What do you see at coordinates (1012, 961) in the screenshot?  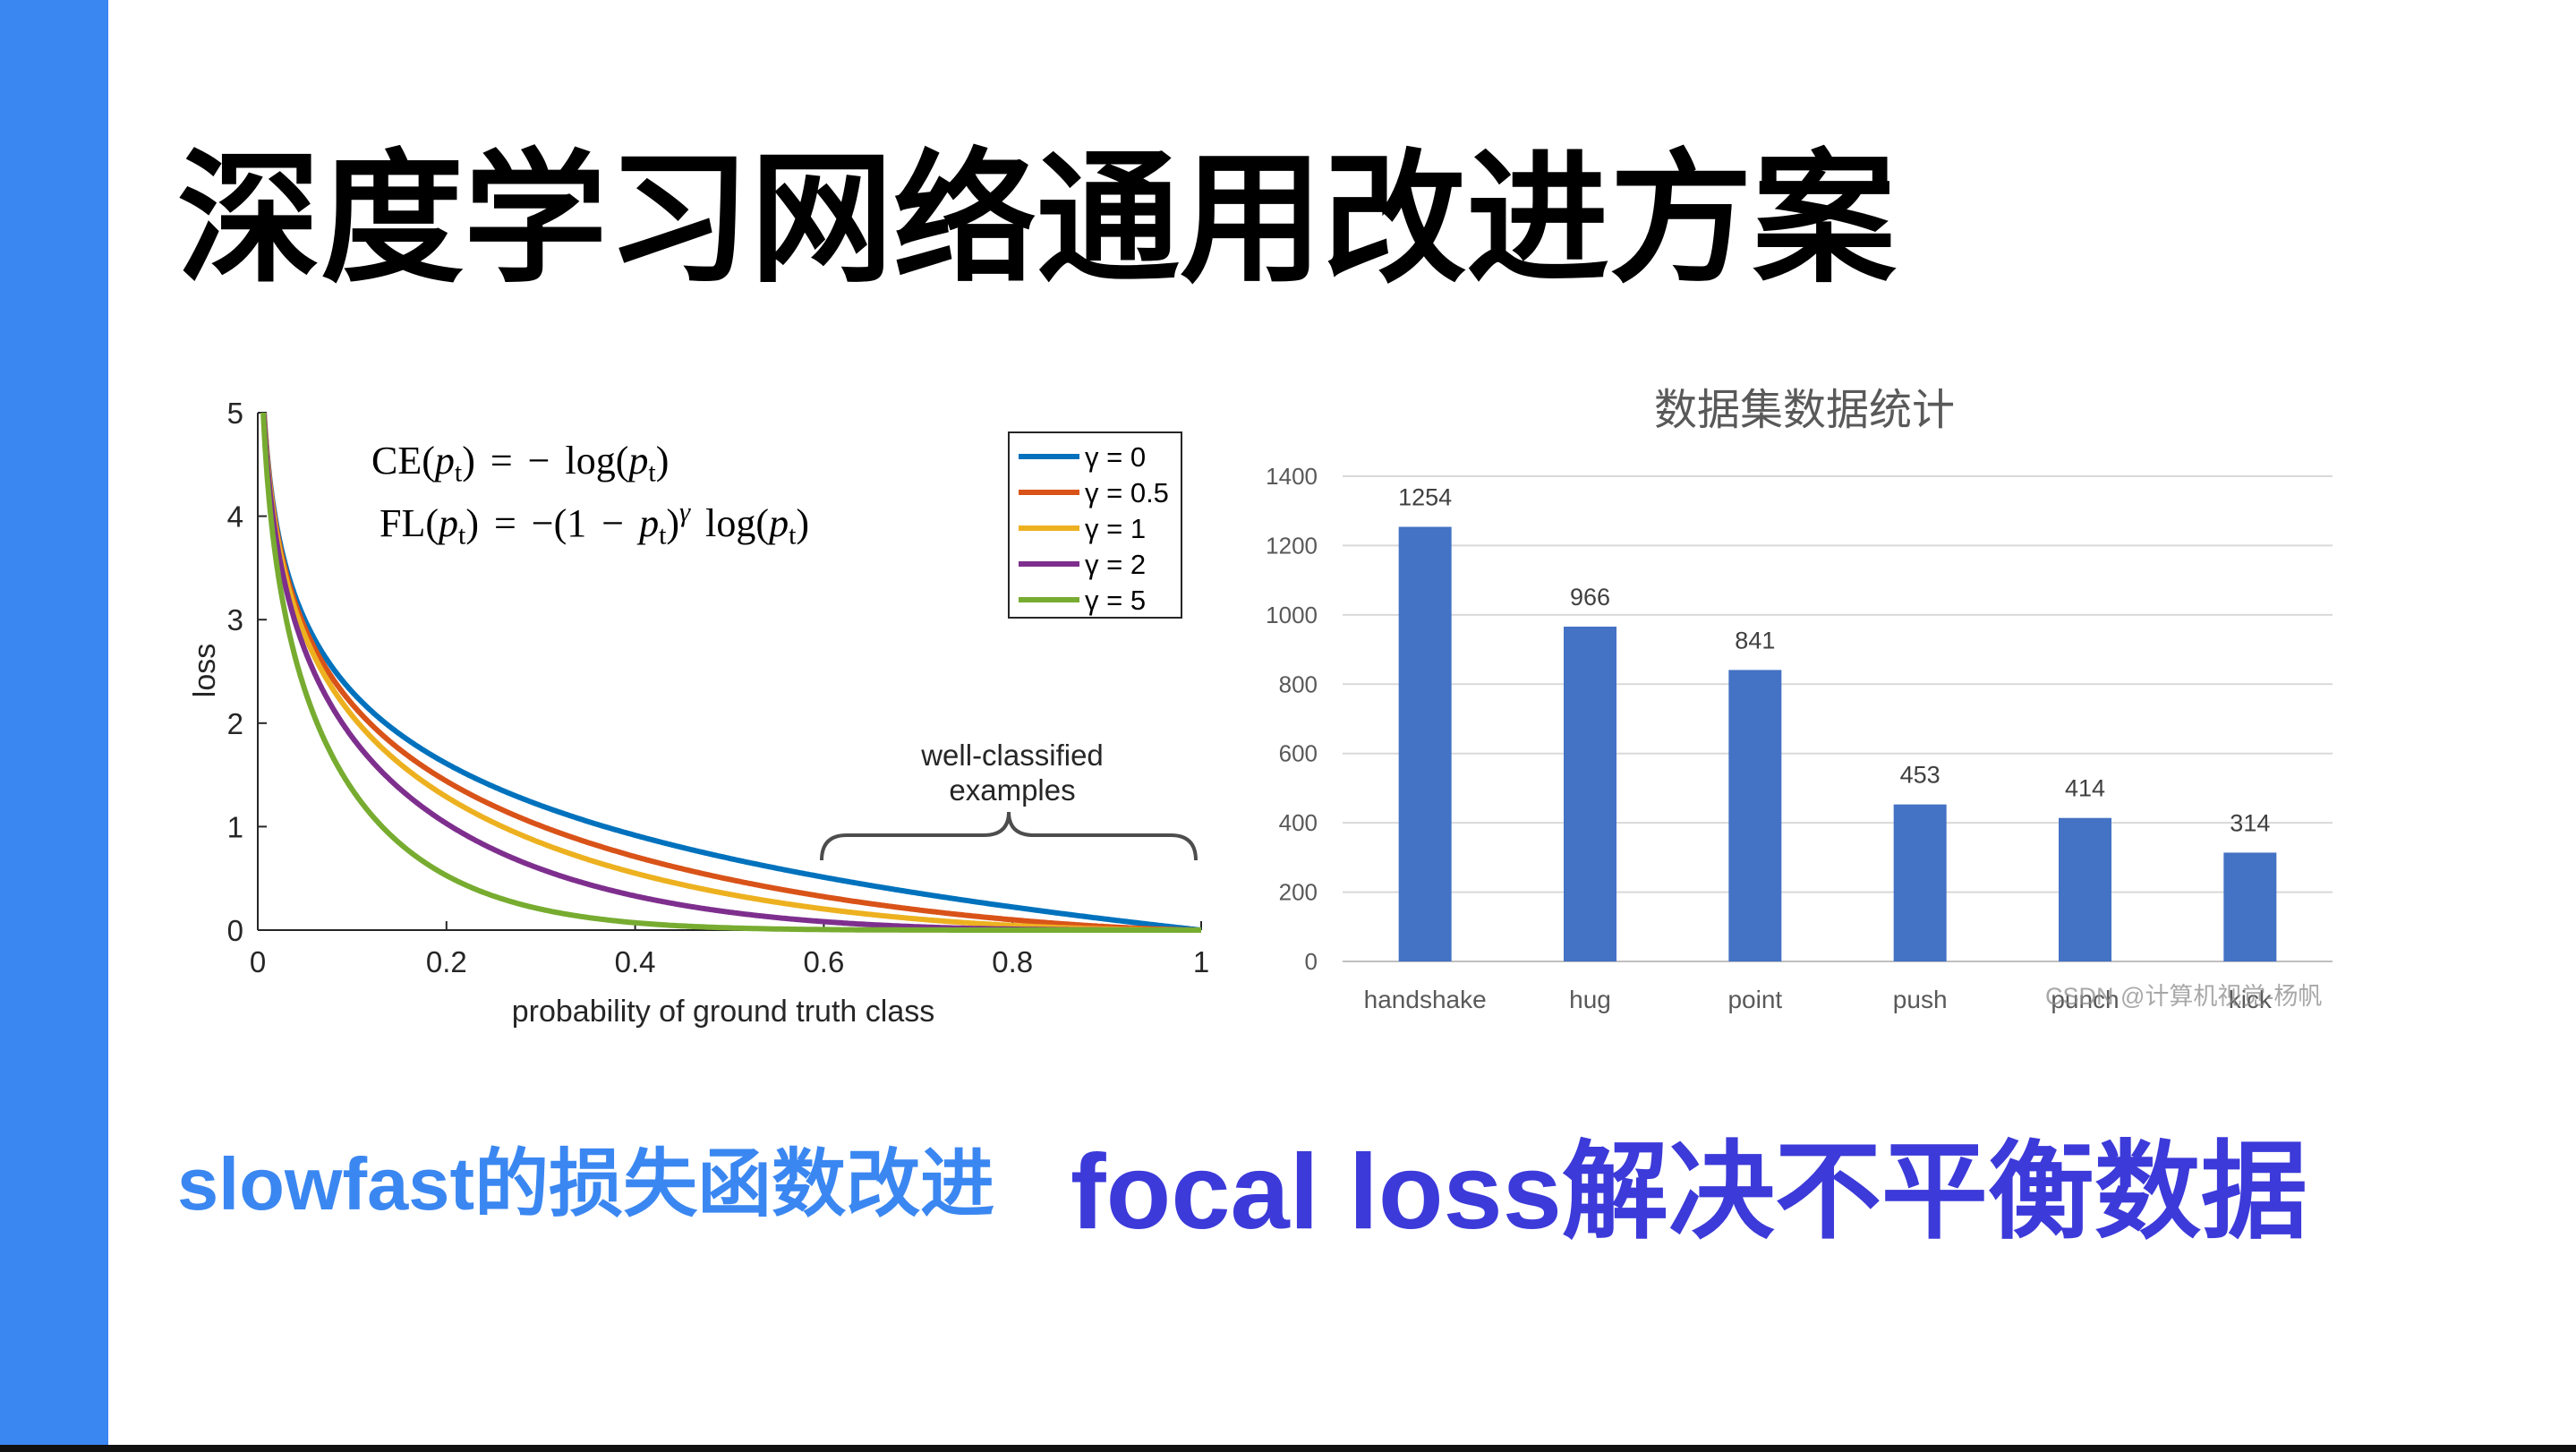 I see `x-tick-label: 0.8` at bounding box center [1012, 961].